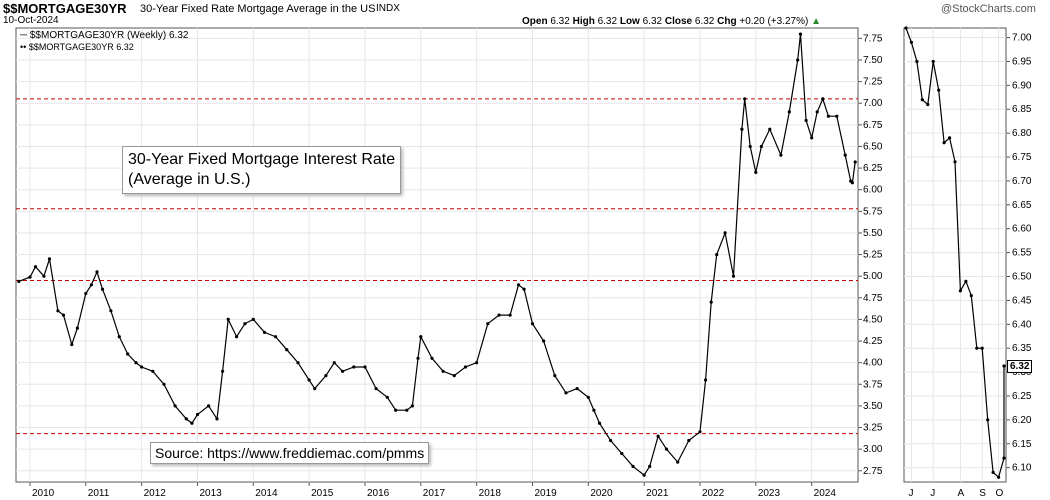 The width and height of the screenshot is (1050, 500). What do you see at coordinates (43, 493) in the screenshot?
I see `x-tick-label: 2010` at bounding box center [43, 493].